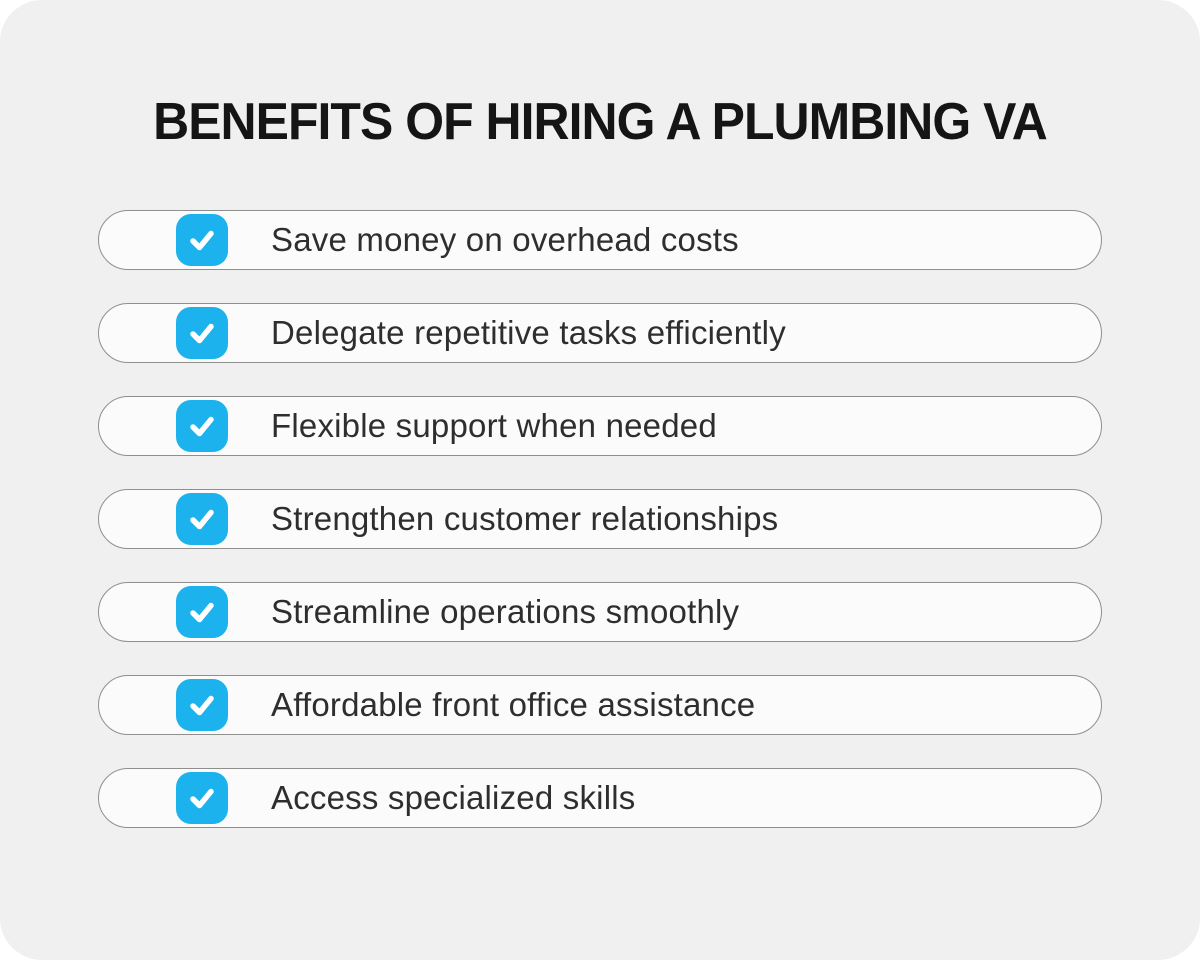 The image size is (1200, 960). I want to click on list-item-label: Streamline operations smoothly, so click(505, 611).